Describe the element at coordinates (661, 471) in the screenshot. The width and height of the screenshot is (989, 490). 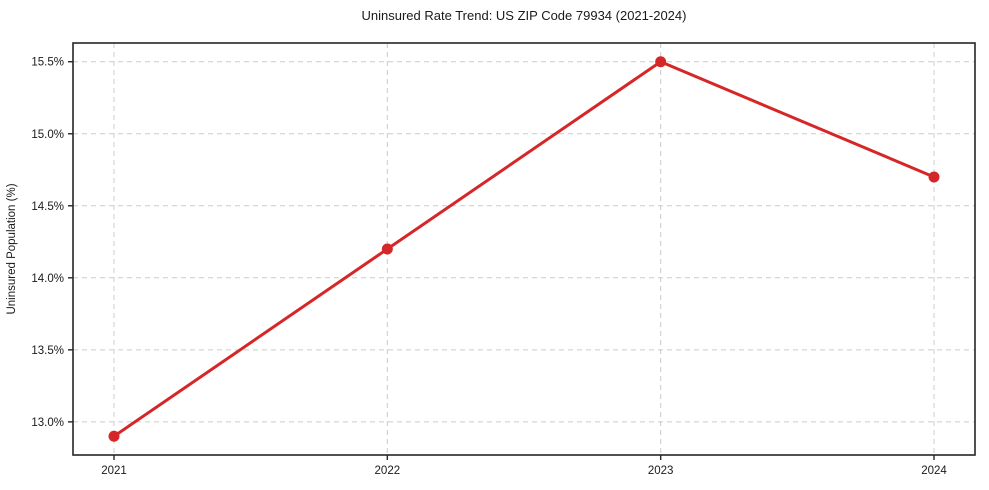
I see `x-tick-label: 2023` at that location.